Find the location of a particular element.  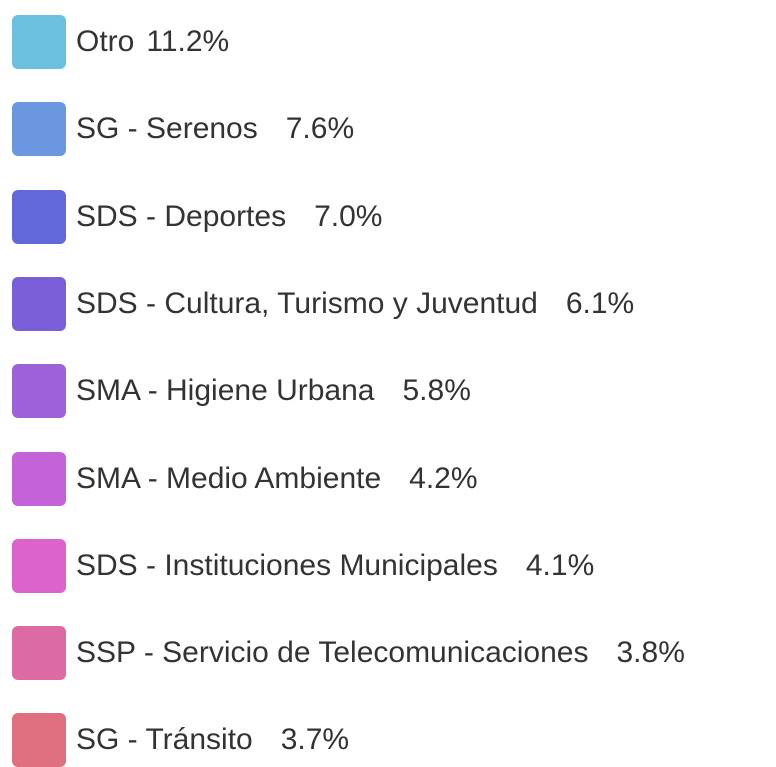

legend-item: SDS - Cultura, Turismo y Juventud 6.1% is located at coordinates (323, 303).